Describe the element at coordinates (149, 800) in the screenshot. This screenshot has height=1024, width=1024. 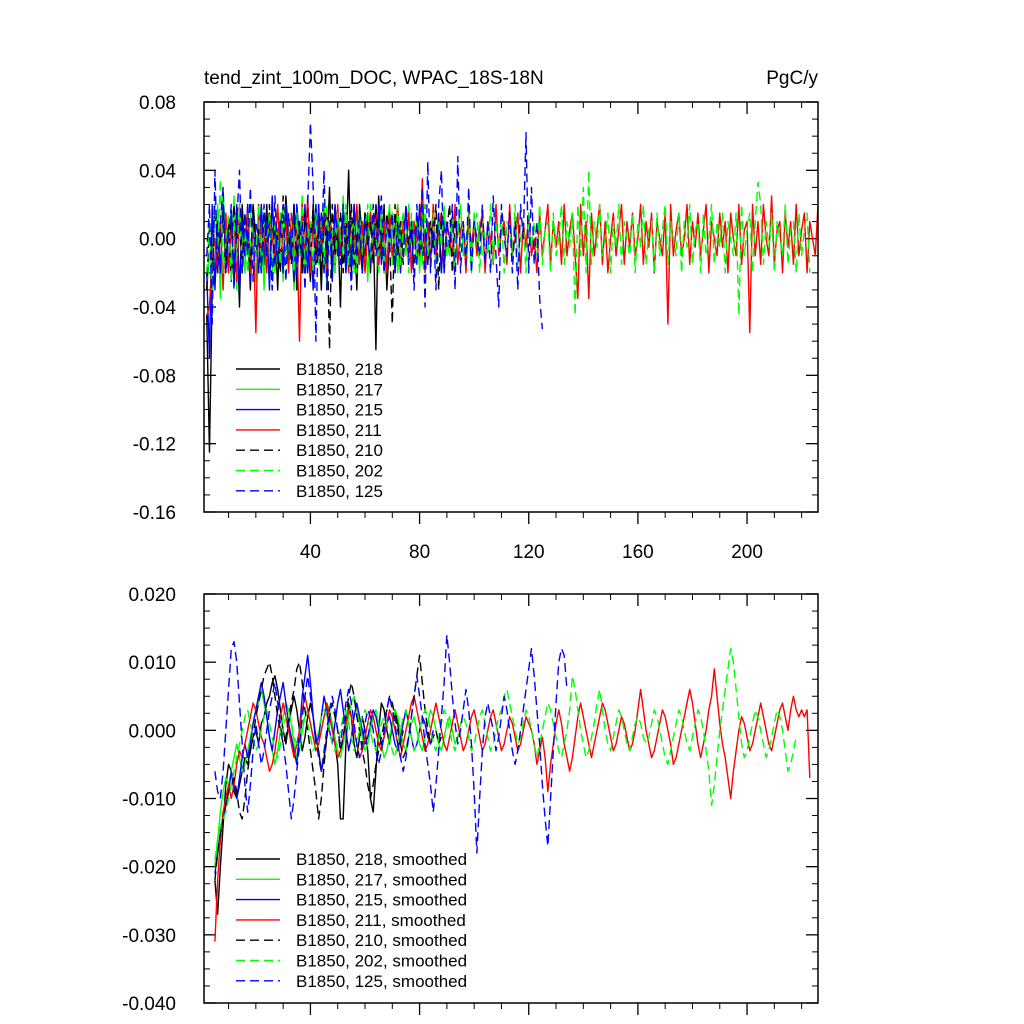
I see `y-tick-label: -0.010` at that location.